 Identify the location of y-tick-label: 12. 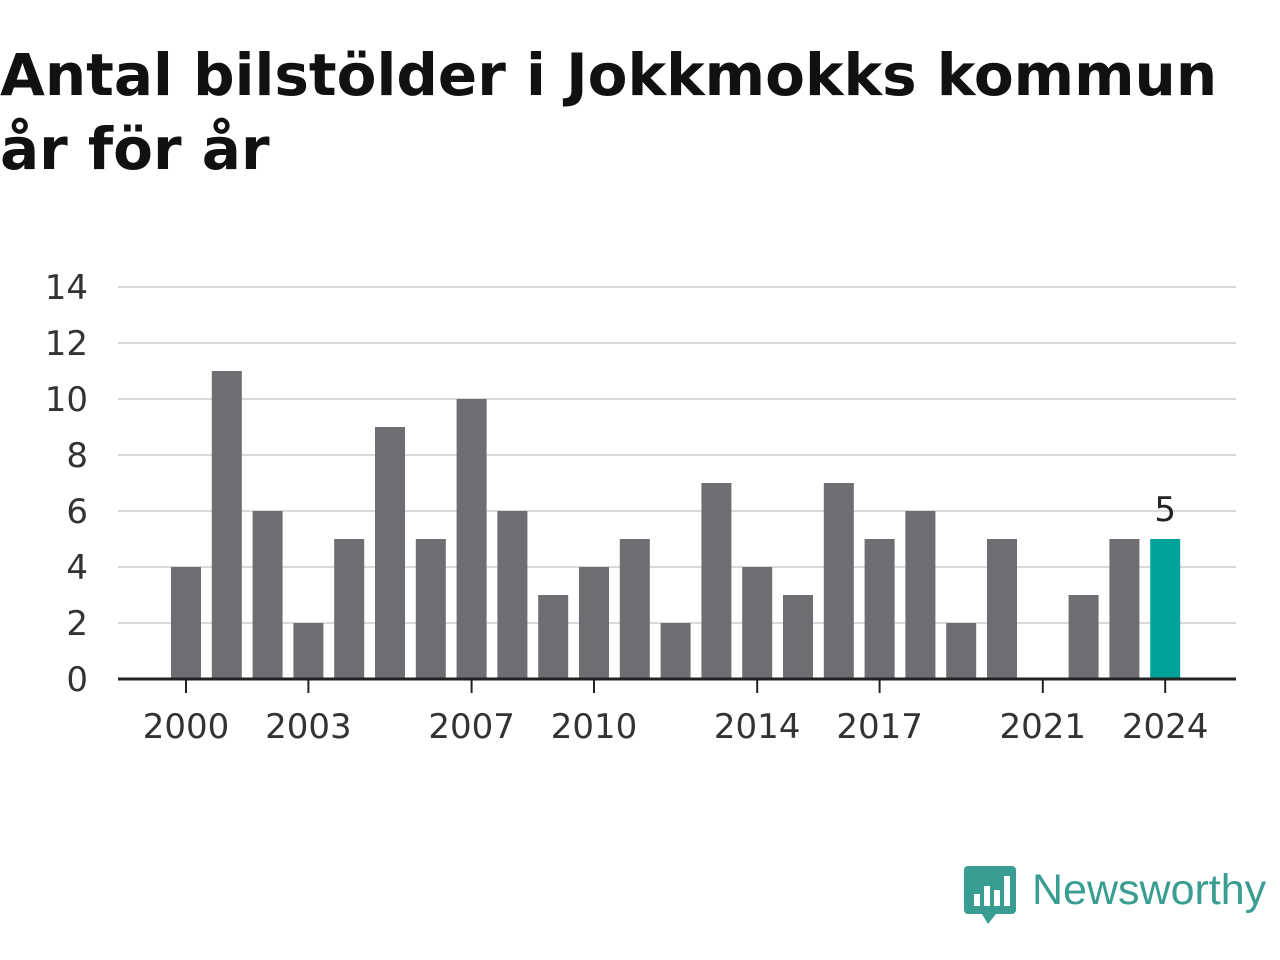
(66, 344).